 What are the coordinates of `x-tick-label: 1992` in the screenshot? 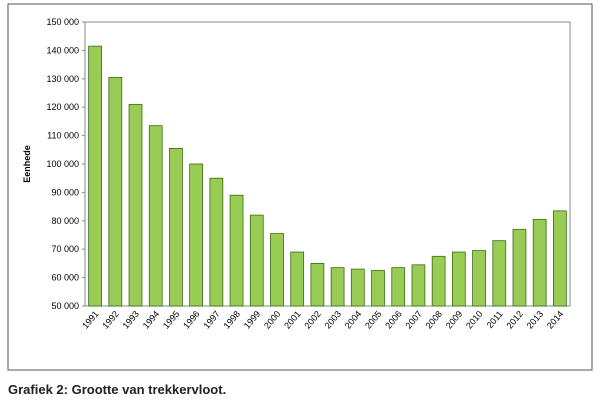 It's located at (110, 320).